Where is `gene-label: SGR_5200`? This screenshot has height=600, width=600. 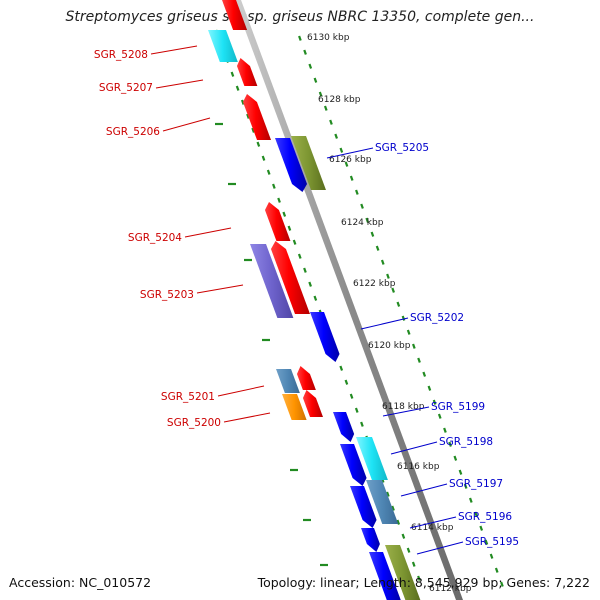
gene-label: SGR_5200 is located at coordinates (194, 423).